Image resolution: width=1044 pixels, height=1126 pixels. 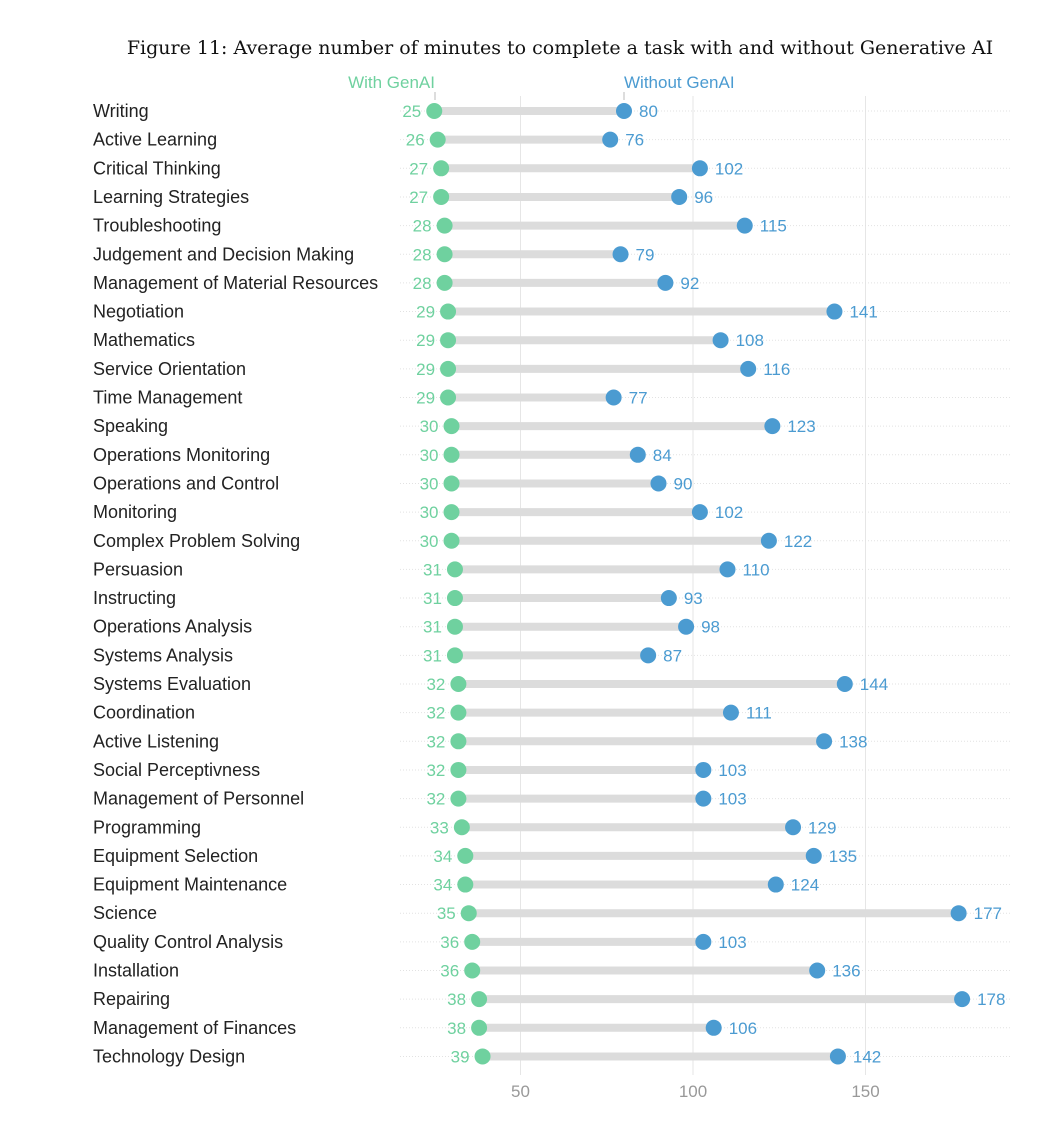 What do you see at coordinates (846, 971) in the screenshot?
I see `without-genai-label: 136` at bounding box center [846, 971].